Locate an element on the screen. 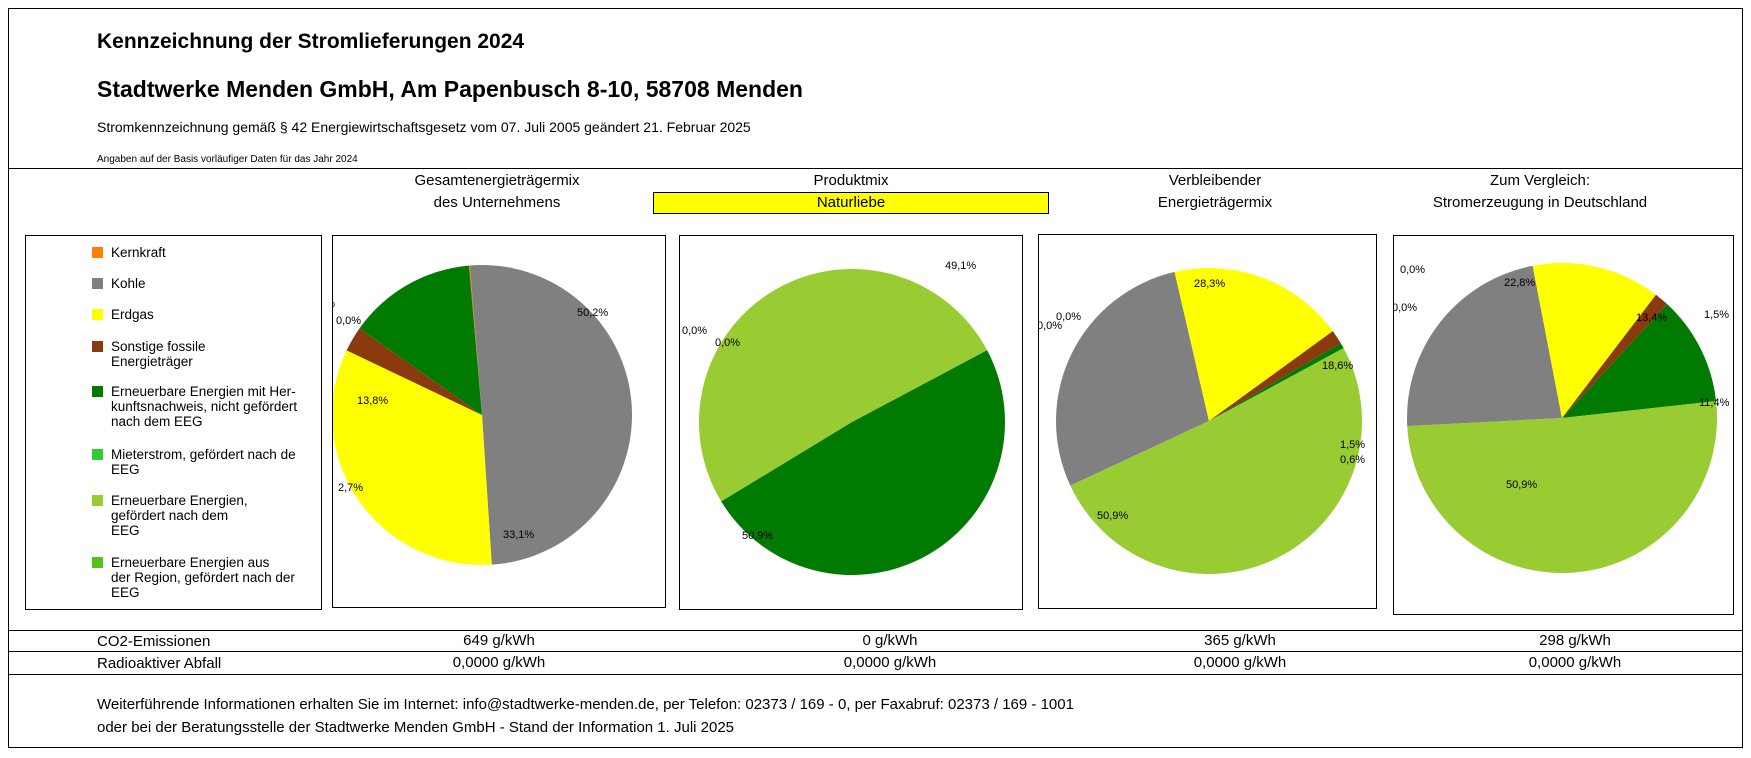 This screenshot has width=1751, height=758. pie-chart-remaining-mix: 0,0% 28,3% 18,6% 1,5% 0,6% 50,9% 0,0% is located at coordinates (1201, 421).